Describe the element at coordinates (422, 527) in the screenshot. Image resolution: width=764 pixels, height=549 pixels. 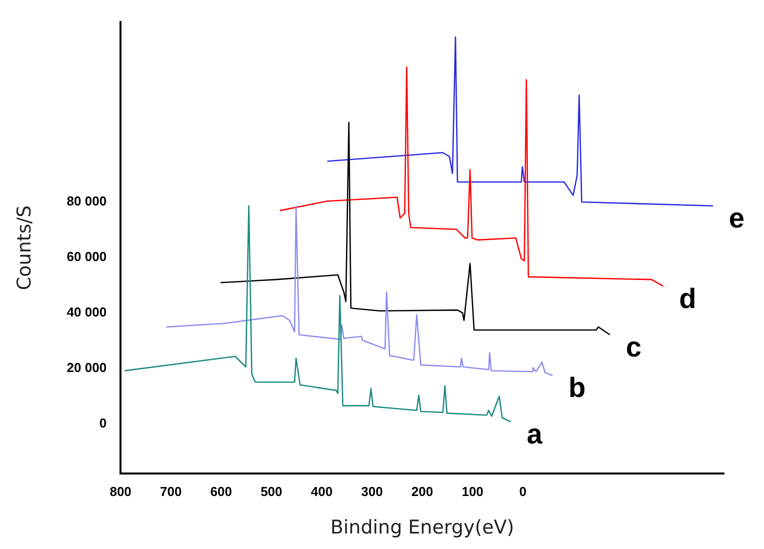
I see `x-axis-title: Binding Energy(eV)` at that location.